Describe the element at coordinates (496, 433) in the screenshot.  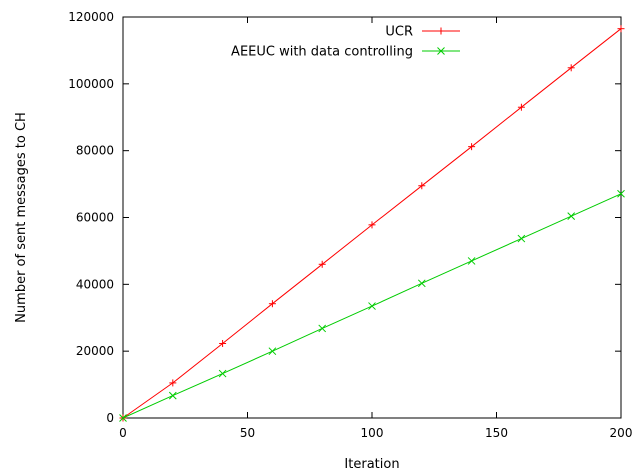
I see `x-tick-label: 150` at that location.